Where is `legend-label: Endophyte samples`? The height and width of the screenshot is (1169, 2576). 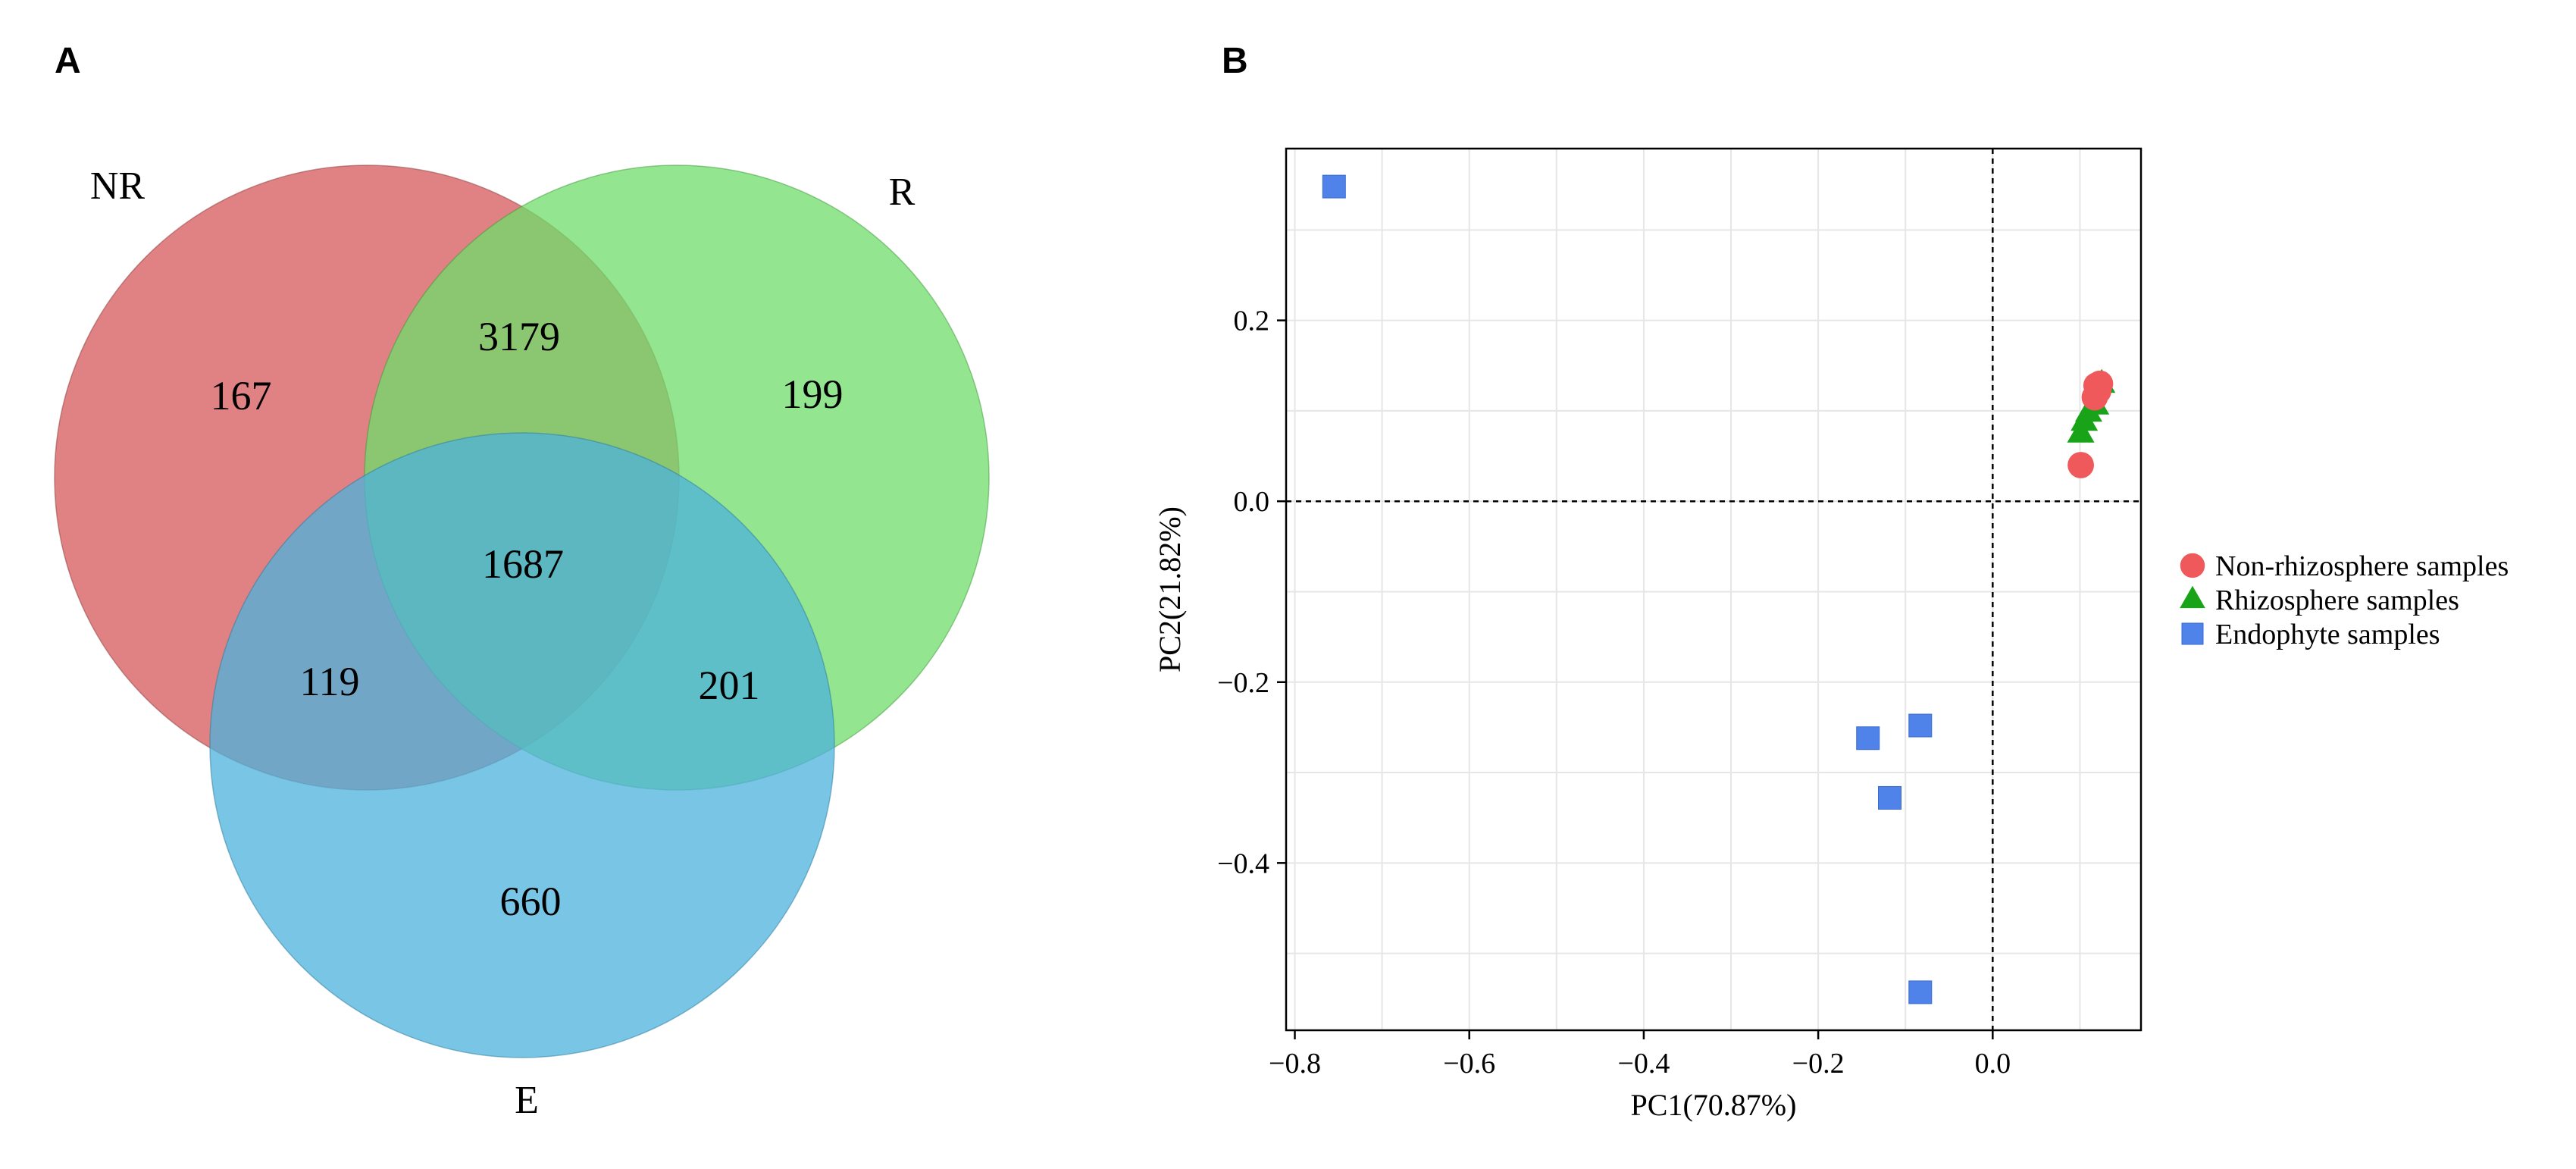 legend-label: Endophyte samples is located at coordinates (2327, 634).